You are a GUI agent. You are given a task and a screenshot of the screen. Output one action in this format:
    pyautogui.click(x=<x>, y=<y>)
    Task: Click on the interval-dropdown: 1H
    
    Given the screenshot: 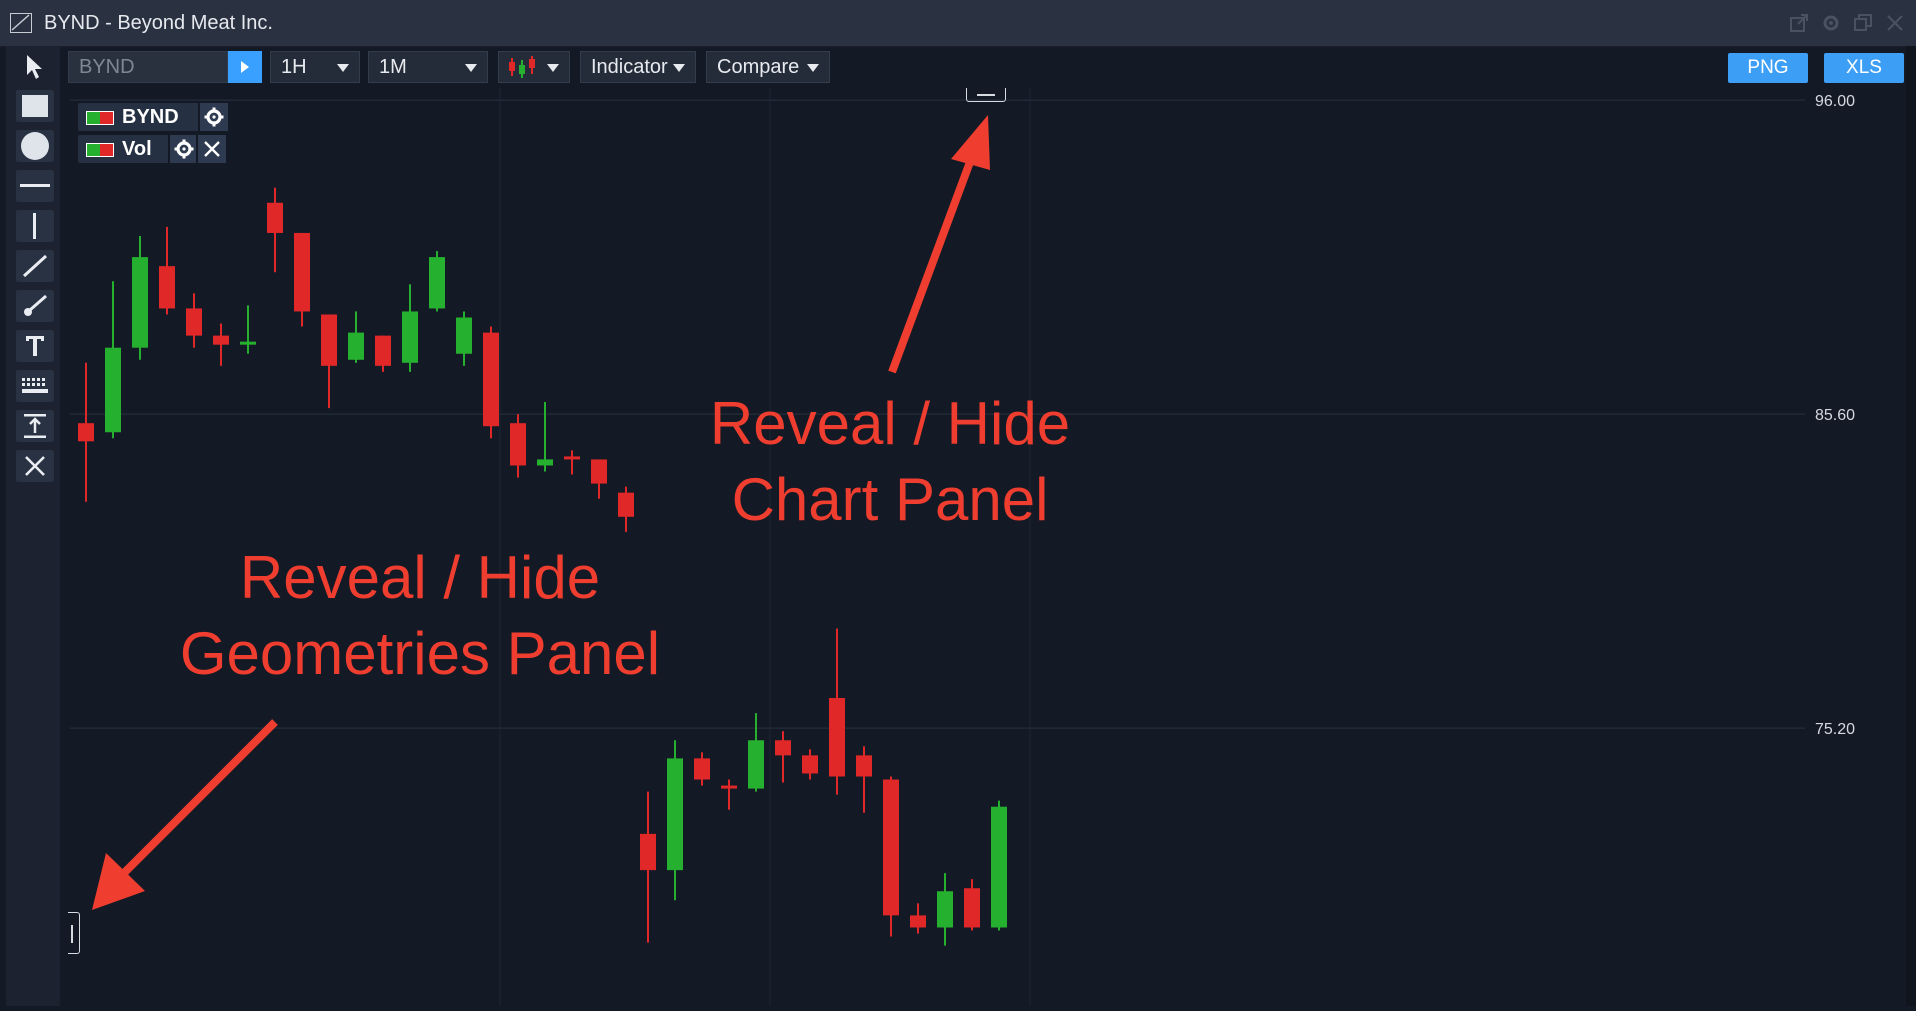 What is the action you would take?
    pyautogui.click(x=315, y=67)
    